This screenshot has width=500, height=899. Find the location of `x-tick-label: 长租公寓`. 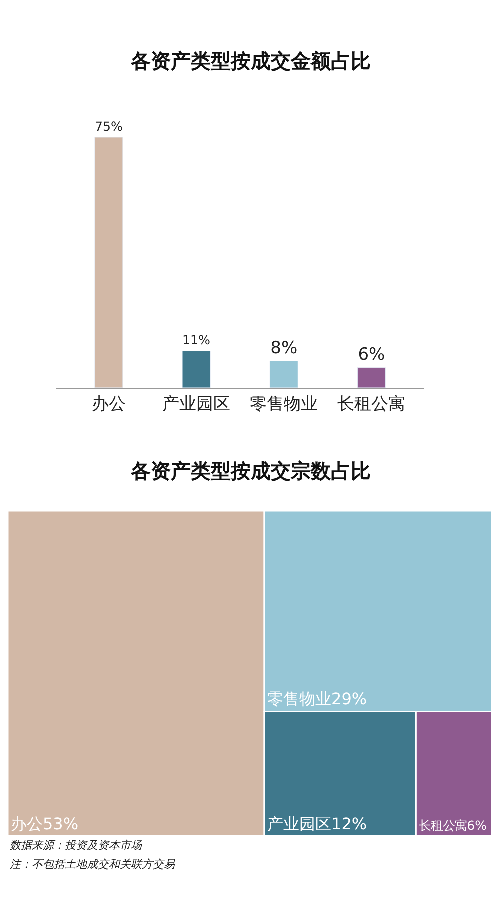

x-tick-label: 长租公寓 is located at coordinates (372, 404).